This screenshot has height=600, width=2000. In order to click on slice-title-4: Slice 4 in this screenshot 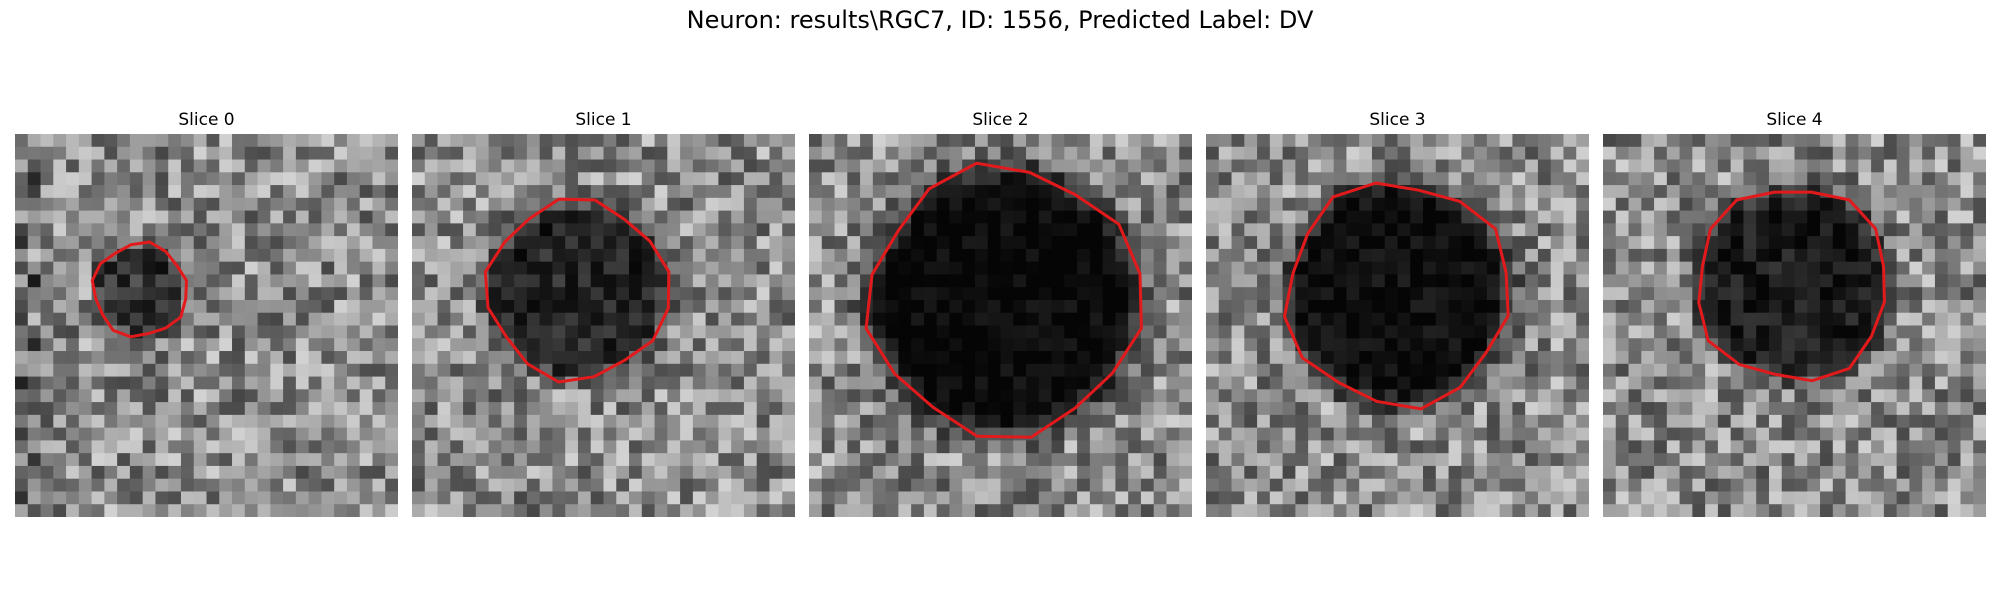, I will do `click(1794, 120)`.